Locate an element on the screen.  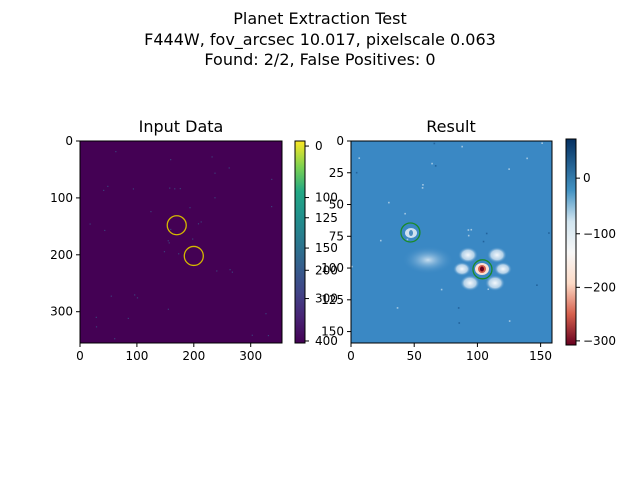
y-tick-label: 25 is located at coordinates (336, 173).